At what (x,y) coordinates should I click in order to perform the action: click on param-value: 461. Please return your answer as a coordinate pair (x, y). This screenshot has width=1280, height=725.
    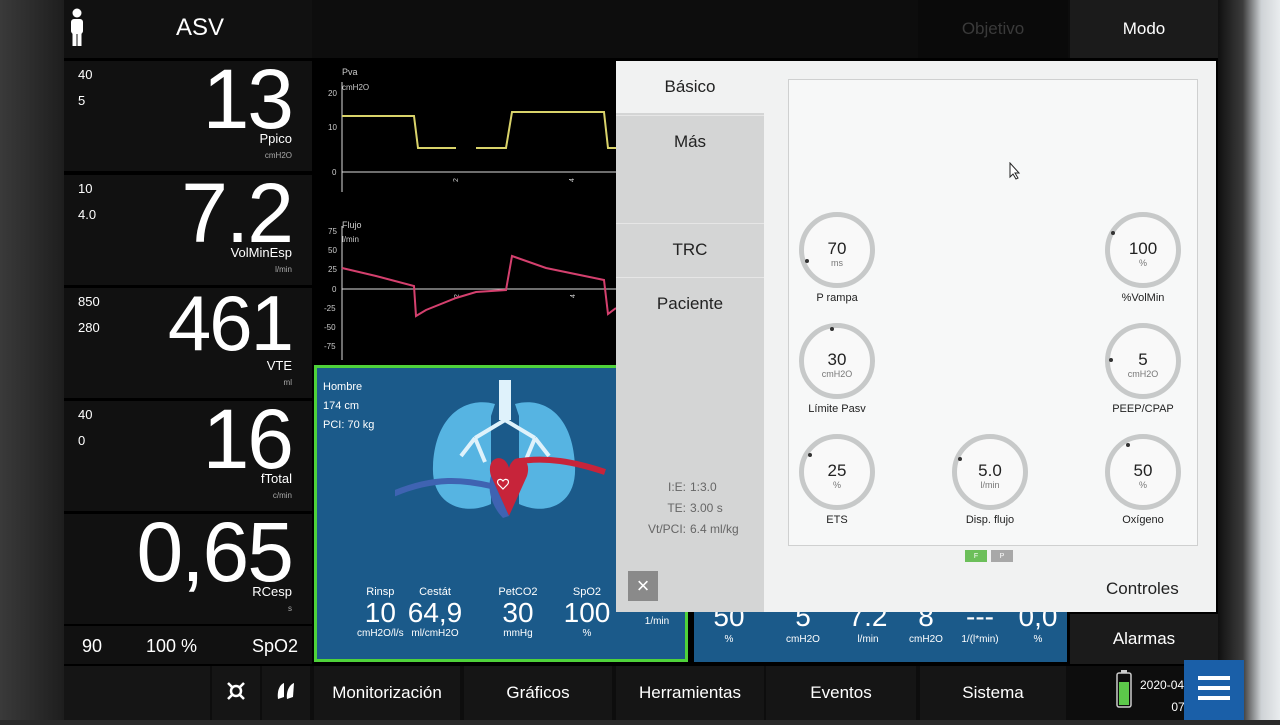
    Looking at the image, I should click on (230, 323).